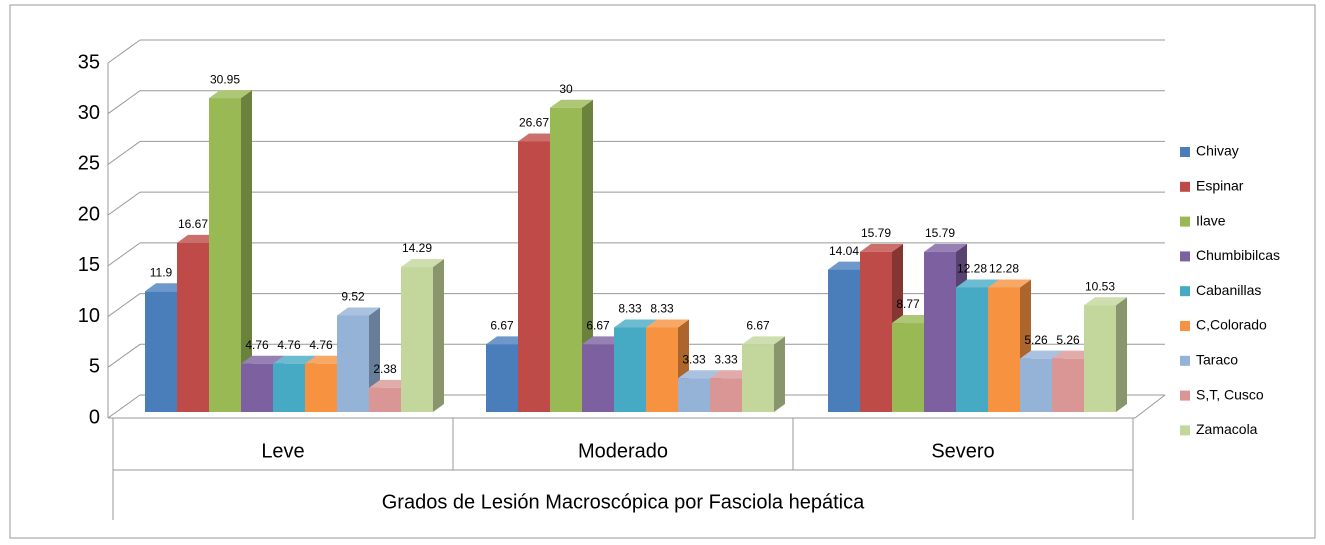  What do you see at coordinates (1230, 394) in the screenshot?
I see `legend-label: S,T, Cusco` at bounding box center [1230, 394].